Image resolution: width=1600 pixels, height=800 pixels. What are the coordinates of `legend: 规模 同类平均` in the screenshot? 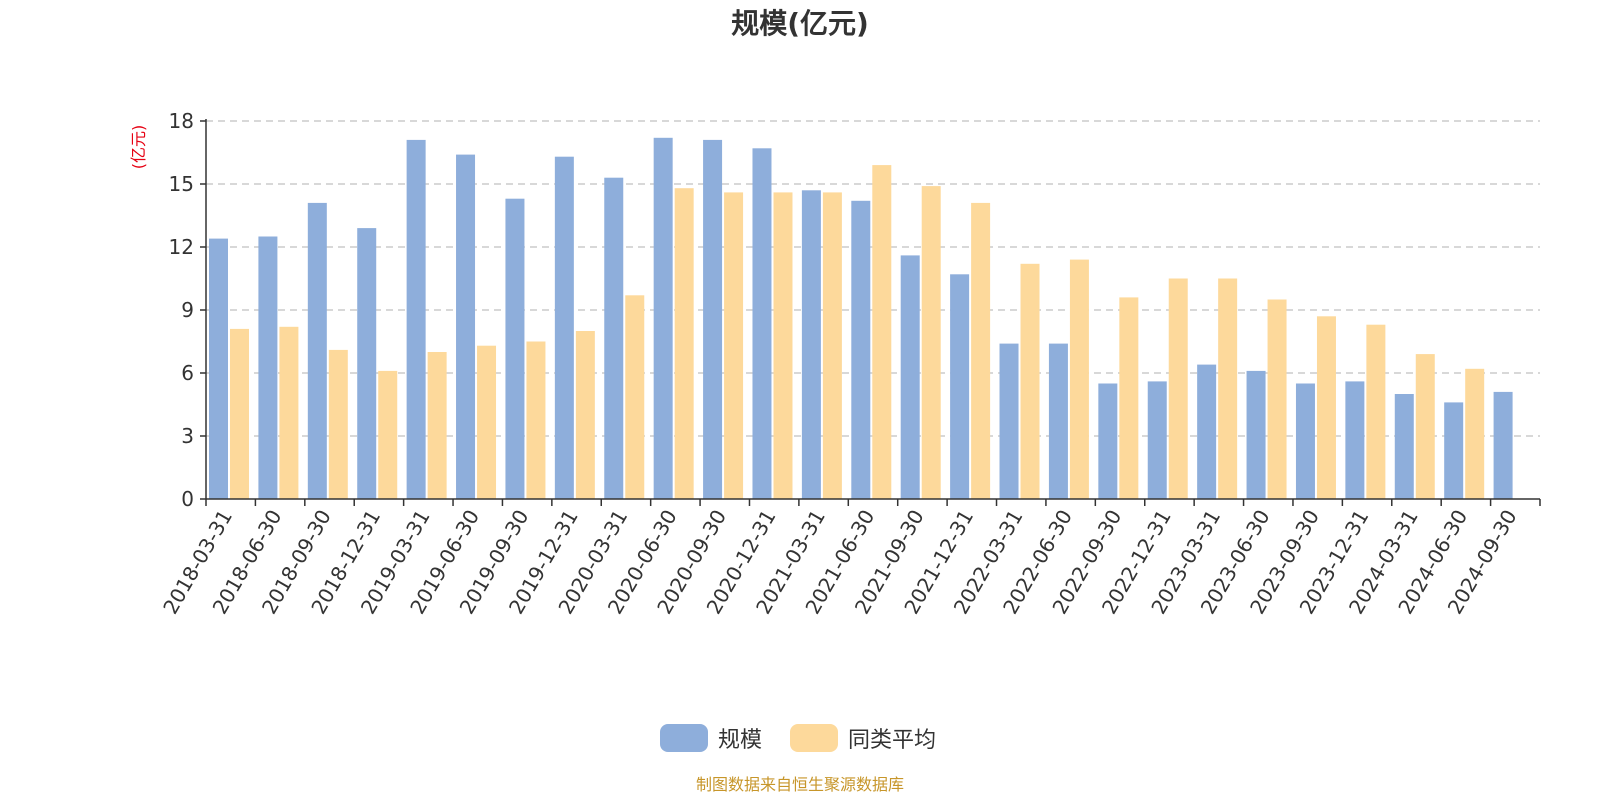 It's located at (798, 738).